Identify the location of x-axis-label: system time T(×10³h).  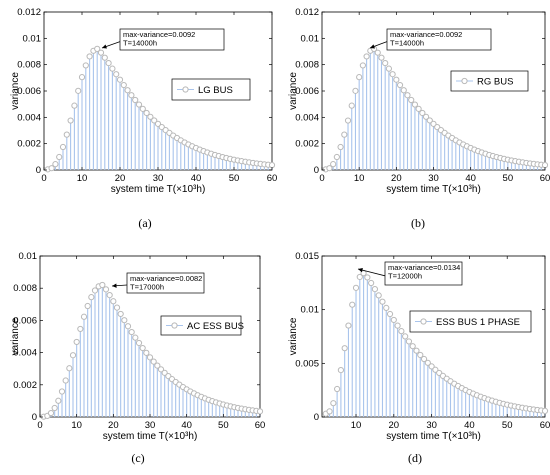
(150, 436).